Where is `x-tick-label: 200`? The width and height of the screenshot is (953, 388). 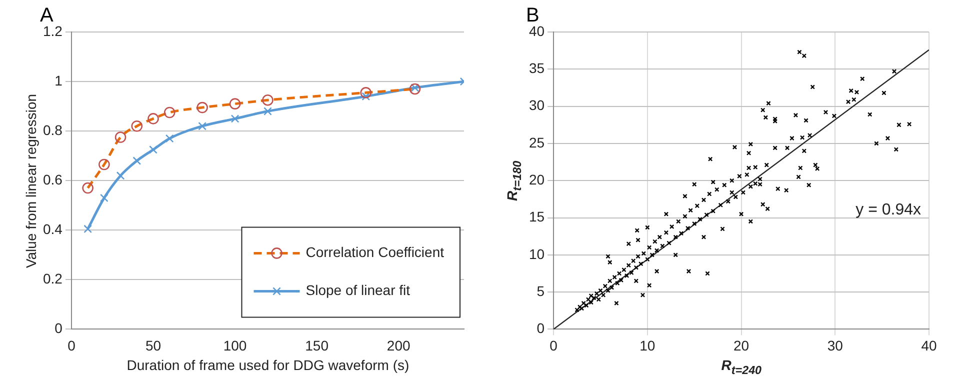
x-tick-label: 200 is located at coordinates (398, 345).